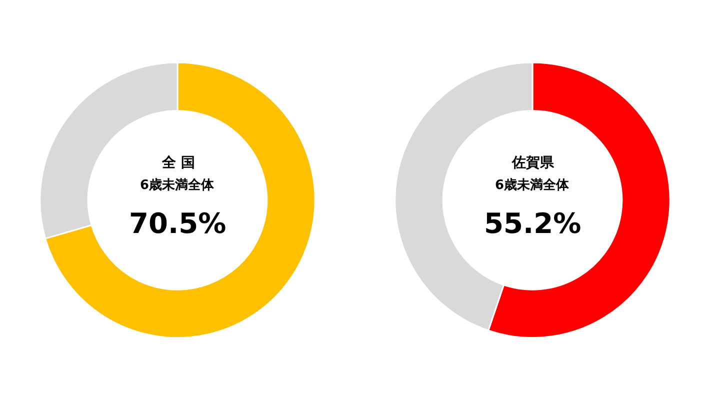  I want to click on text: 佐賀県, so click(533, 163).